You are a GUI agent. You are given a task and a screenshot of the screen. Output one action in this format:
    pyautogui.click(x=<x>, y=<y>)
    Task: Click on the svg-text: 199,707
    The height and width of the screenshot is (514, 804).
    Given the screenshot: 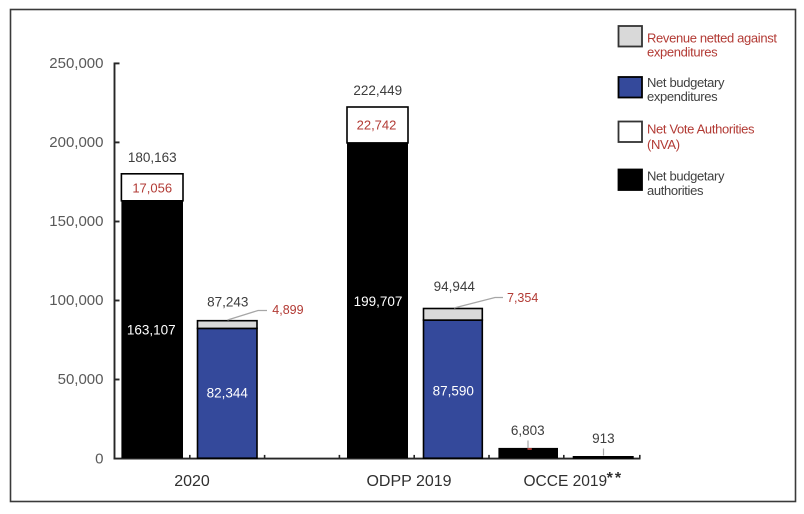 What is the action you would take?
    pyautogui.click(x=378, y=301)
    